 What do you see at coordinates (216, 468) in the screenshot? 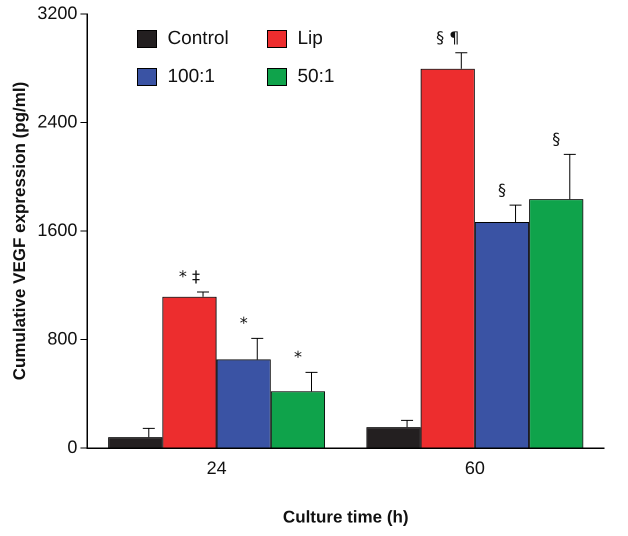
I see `x-tick-label: 24` at bounding box center [216, 468].